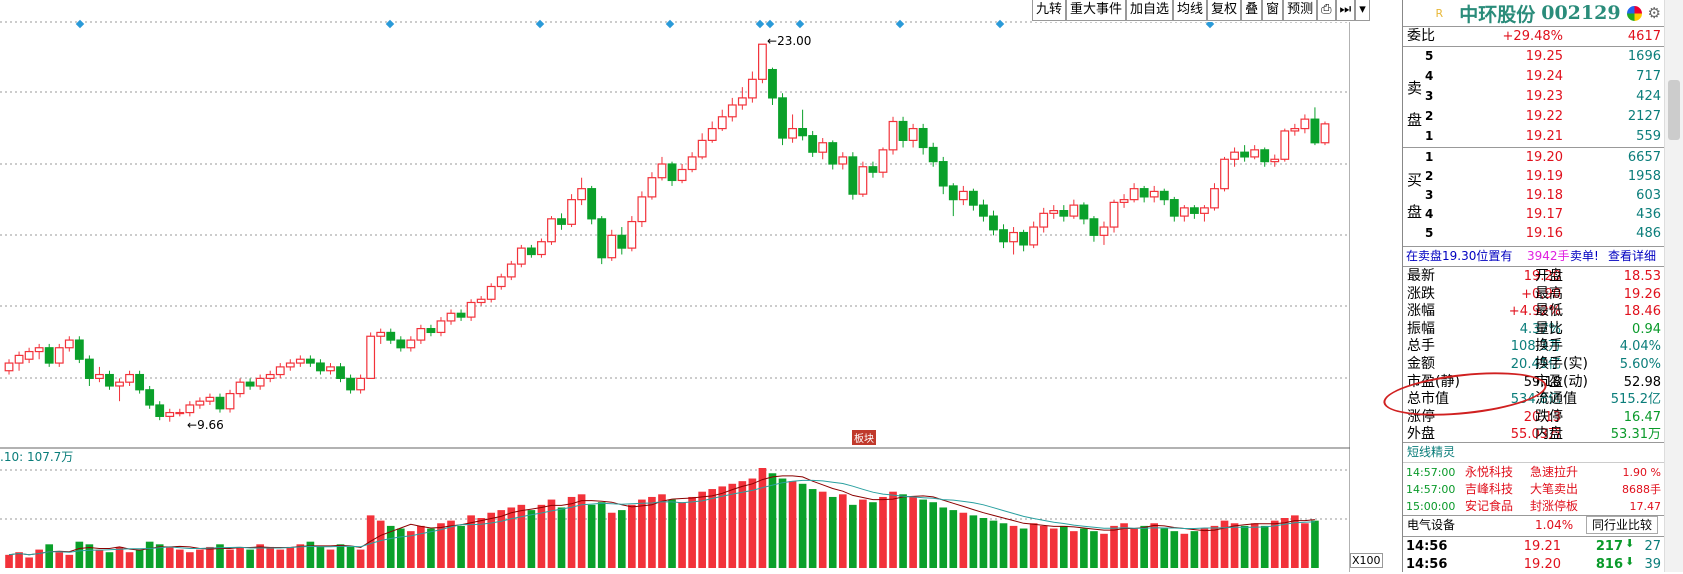 This screenshot has height=574, width=1683. What do you see at coordinates (1542, 564) in the screenshot?
I see `tick-price: 19.20` at bounding box center [1542, 564].